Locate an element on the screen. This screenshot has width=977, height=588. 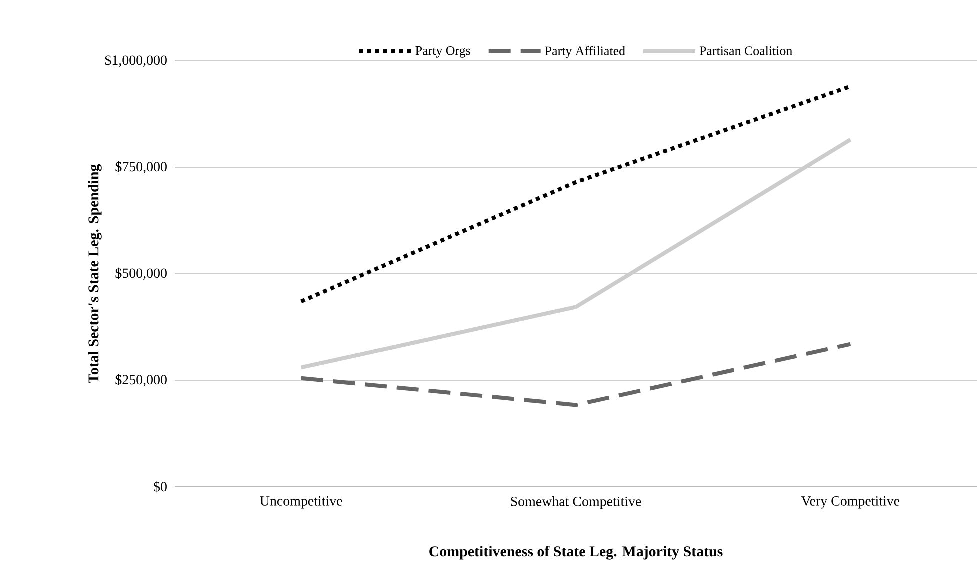
legend-label: Partisan Coalition is located at coordinates (746, 51).